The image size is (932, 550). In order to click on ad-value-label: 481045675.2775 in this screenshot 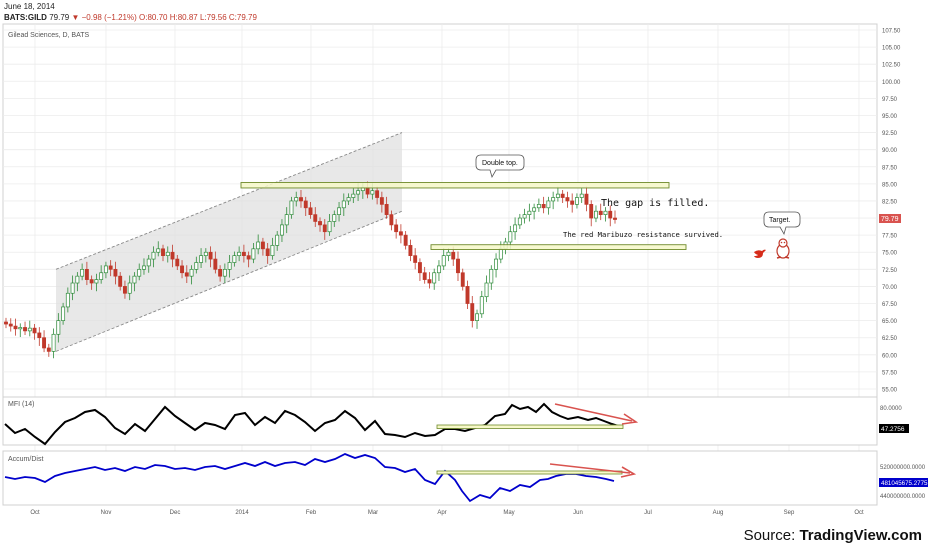, I will do `click(904, 483)`.